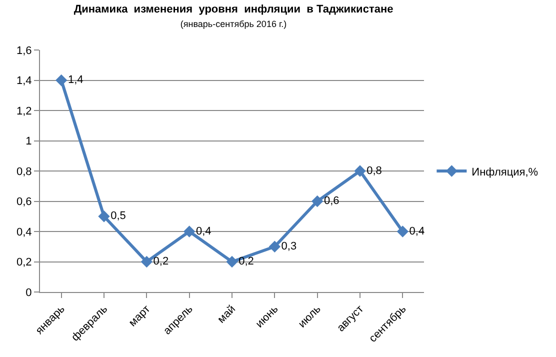 The image size is (556, 357). What do you see at coordinates (24, 232) in the screenshot?
I see `y-tick-label: 0,4` at bounding box center [24, 232].